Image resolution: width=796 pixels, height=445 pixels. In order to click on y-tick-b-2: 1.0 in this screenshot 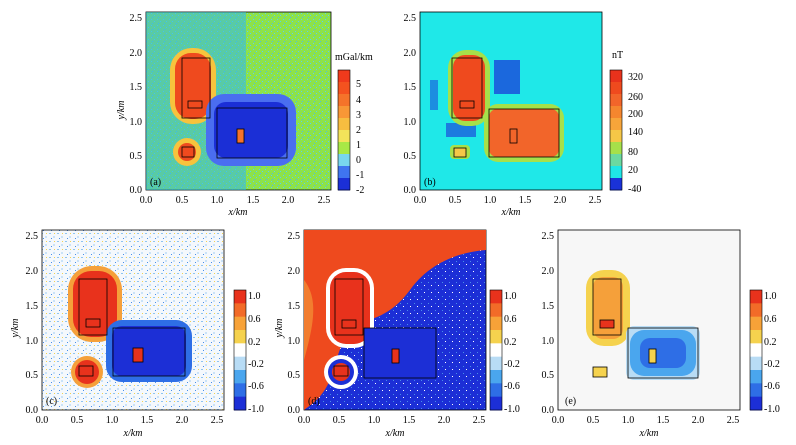, I will do `click(410, 122)`.